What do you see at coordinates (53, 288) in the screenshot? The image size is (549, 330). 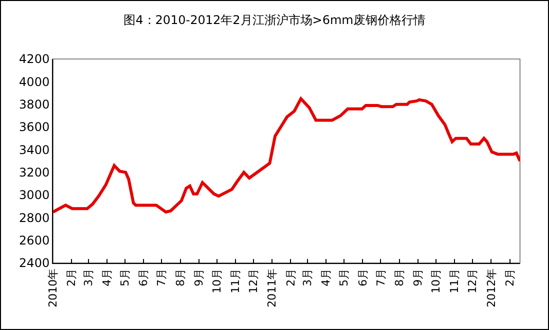 I see `x-tick-label: 2010年` at bounding box center [53, 288].